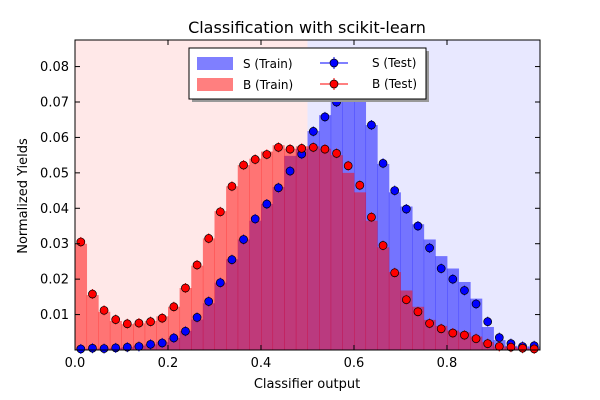  I want to click on x-tick-label: 0.8, so click(447, 363).